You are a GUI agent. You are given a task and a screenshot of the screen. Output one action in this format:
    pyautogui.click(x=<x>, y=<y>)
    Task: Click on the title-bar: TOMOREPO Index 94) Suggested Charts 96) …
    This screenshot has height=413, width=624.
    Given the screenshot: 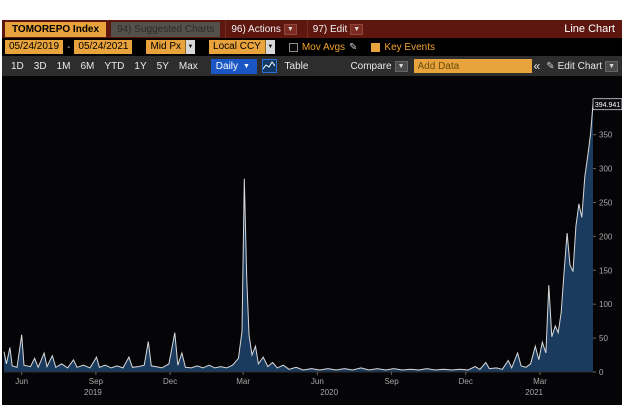 What is the action you would take?
    pyautogui.click(x=312, y=29)
    